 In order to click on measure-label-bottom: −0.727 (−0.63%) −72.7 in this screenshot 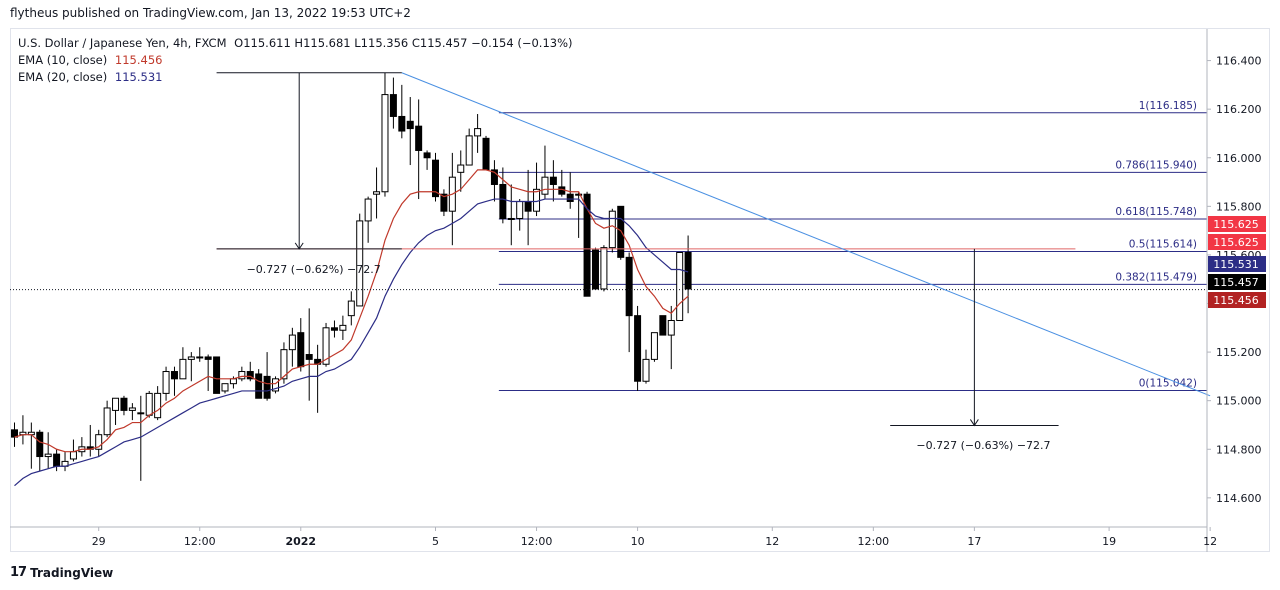, I will do `click(983, 446)`.